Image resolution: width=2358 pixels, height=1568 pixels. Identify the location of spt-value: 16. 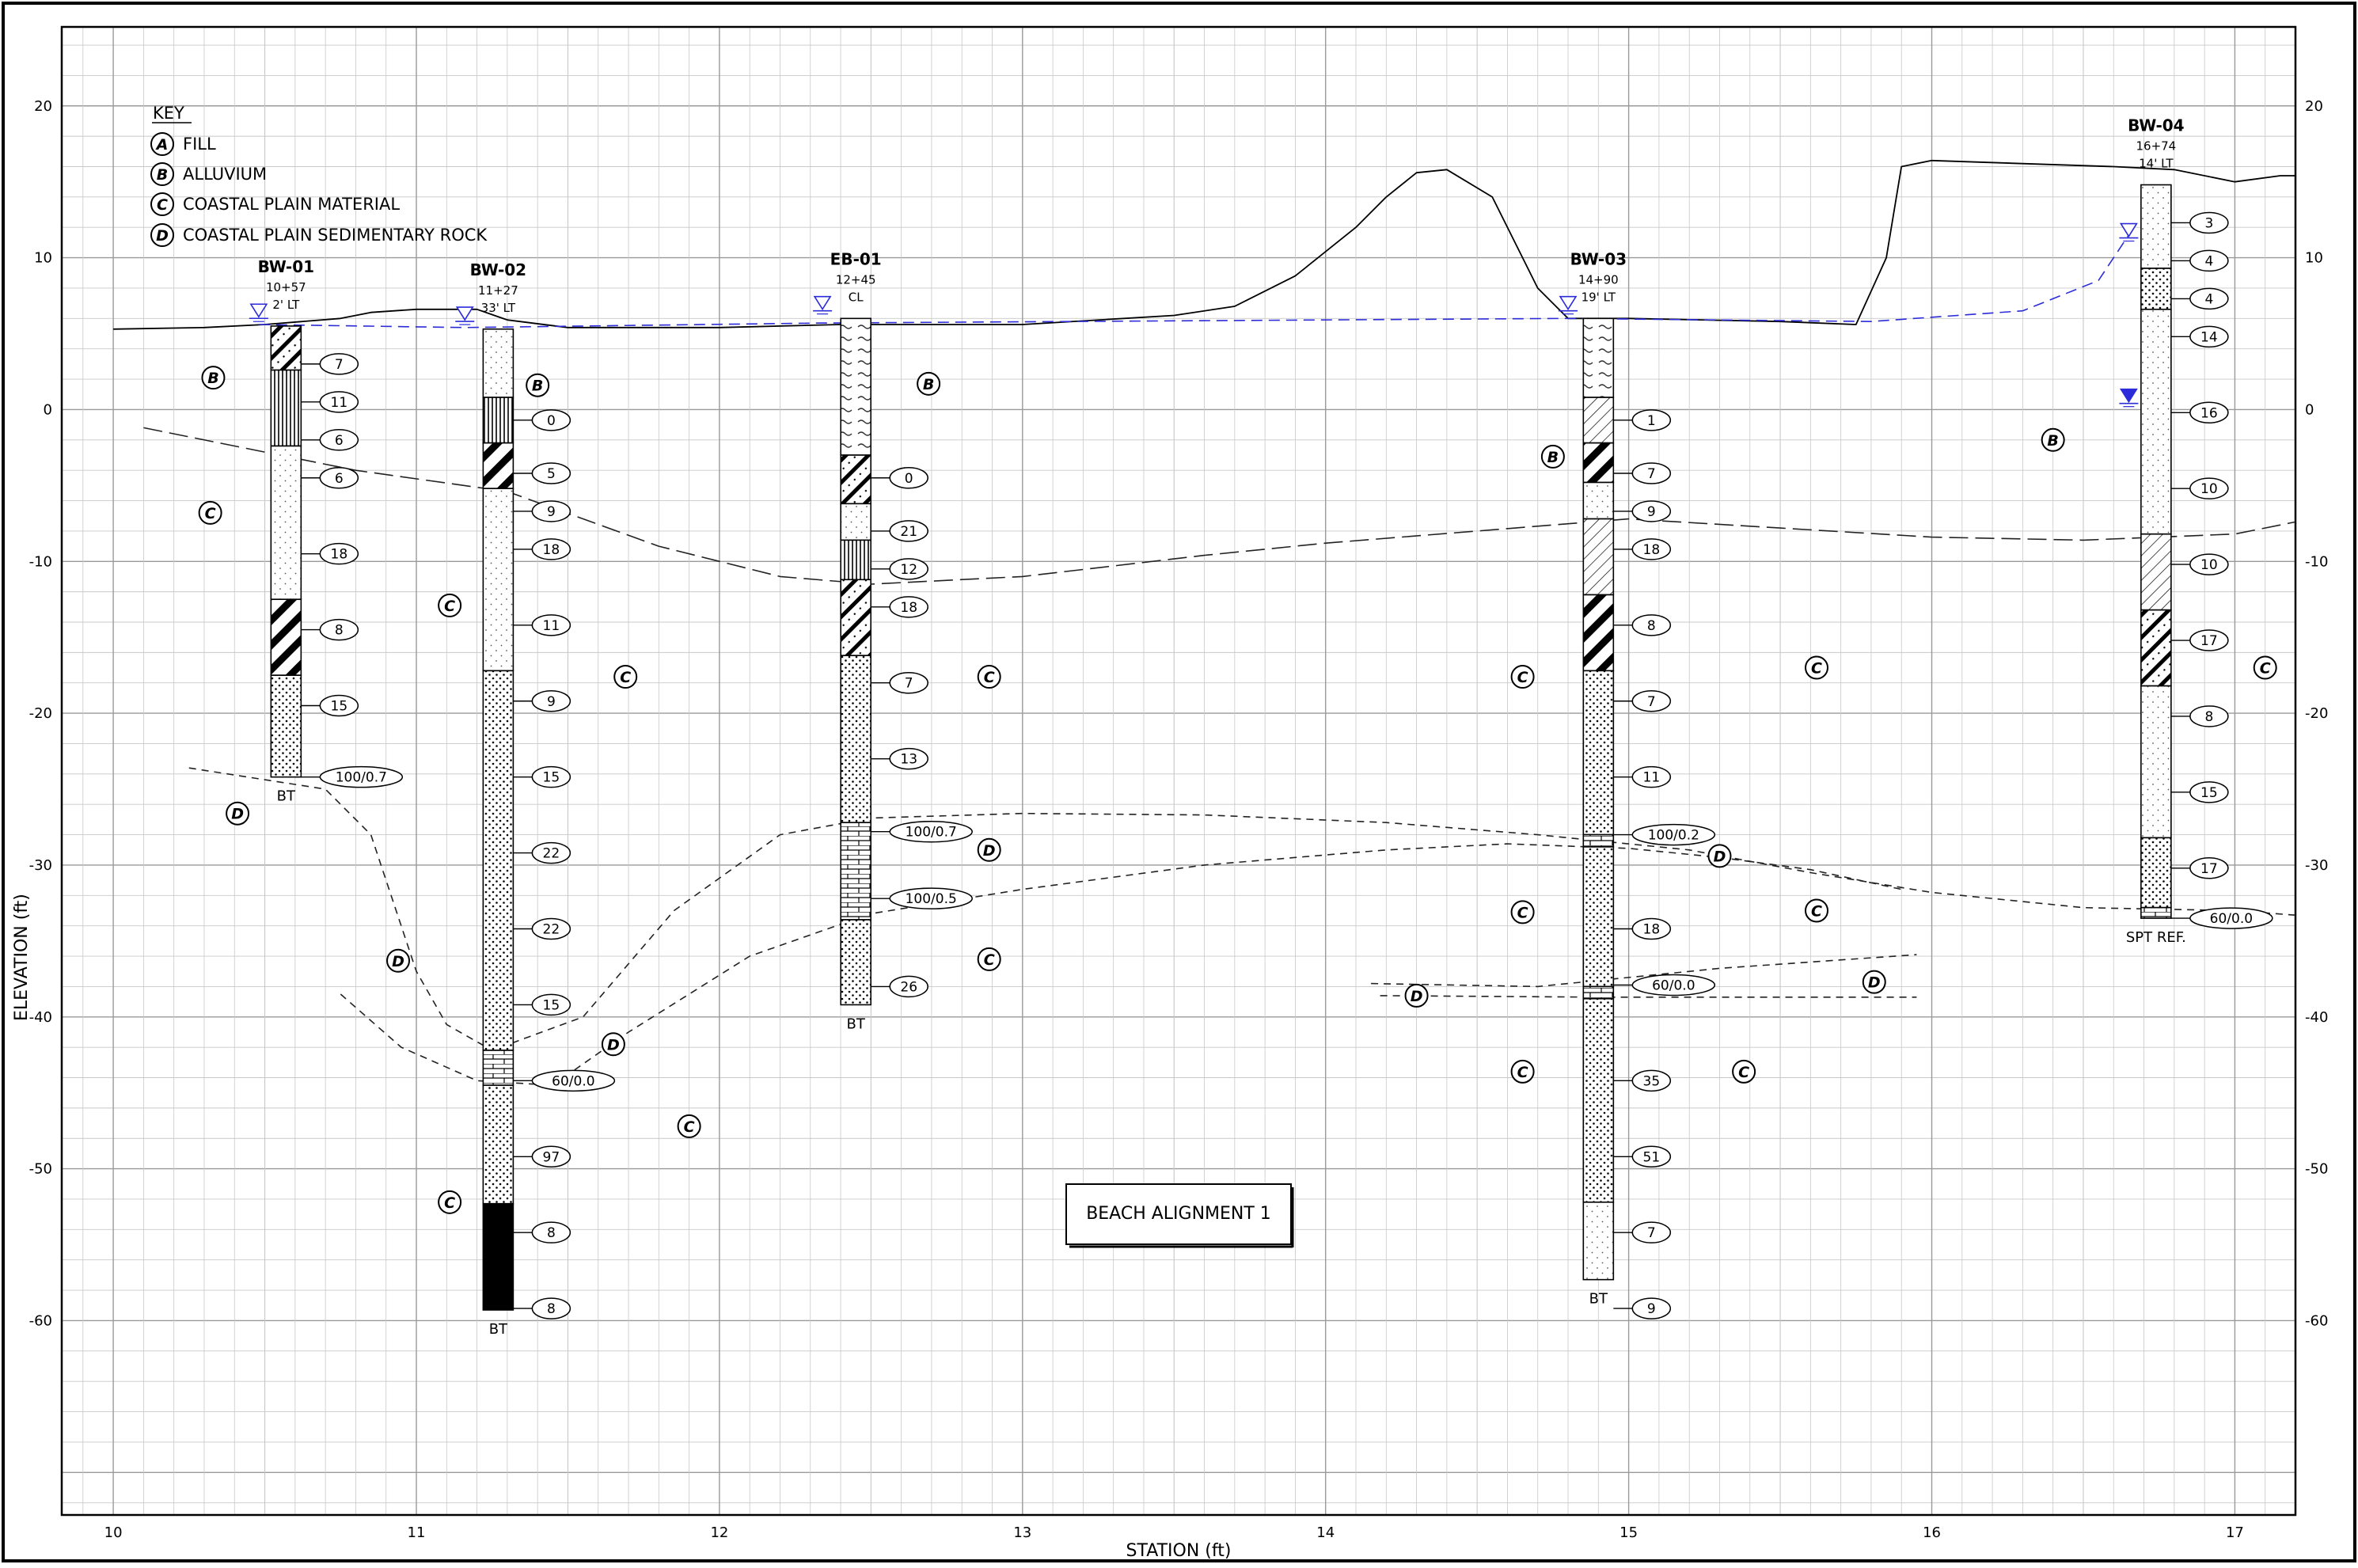
(2209, 413).